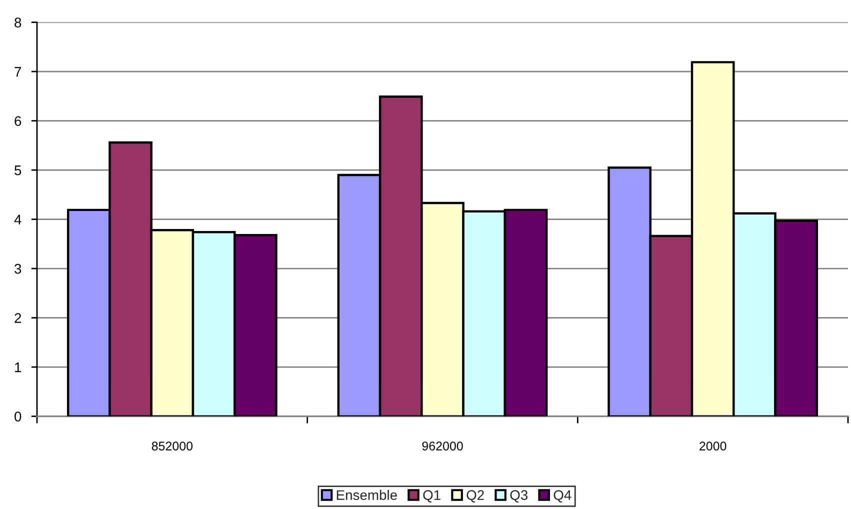 The height and width of the screenshot is (509, 851). I want to click on y-tick-label: 3, so click(18, 269).